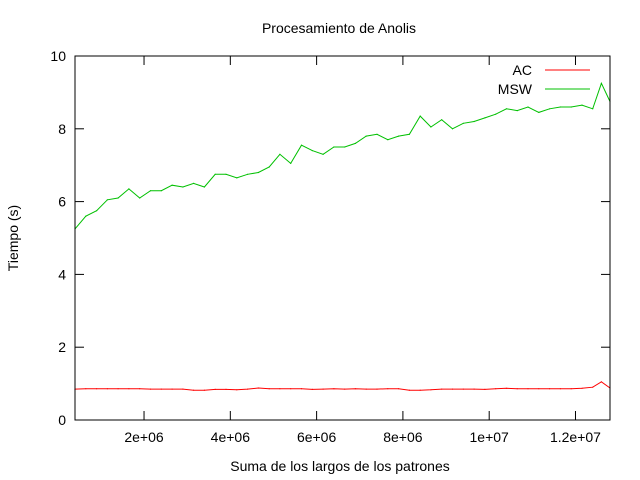  What do you see at coordinates (62, 420) in the screenshot?
I see `y-tick-label: 0` at bounding box center [62, 420].